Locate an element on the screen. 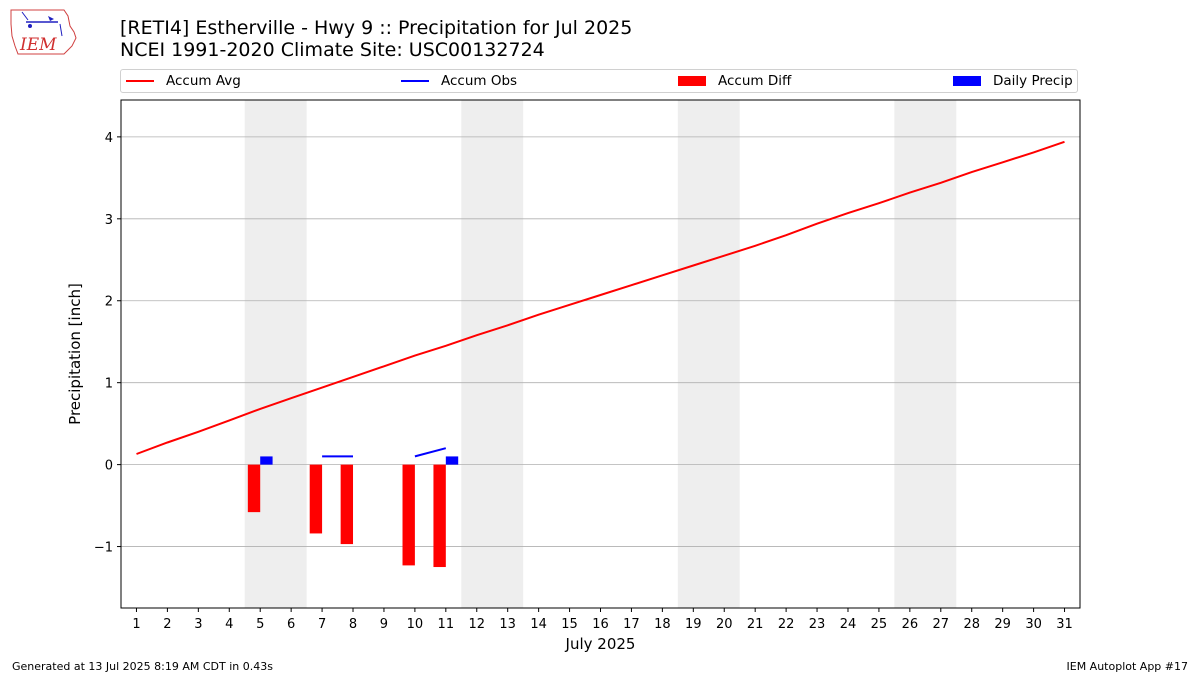  legend-swatch-accum-diff is located at coordinates (692, 81).